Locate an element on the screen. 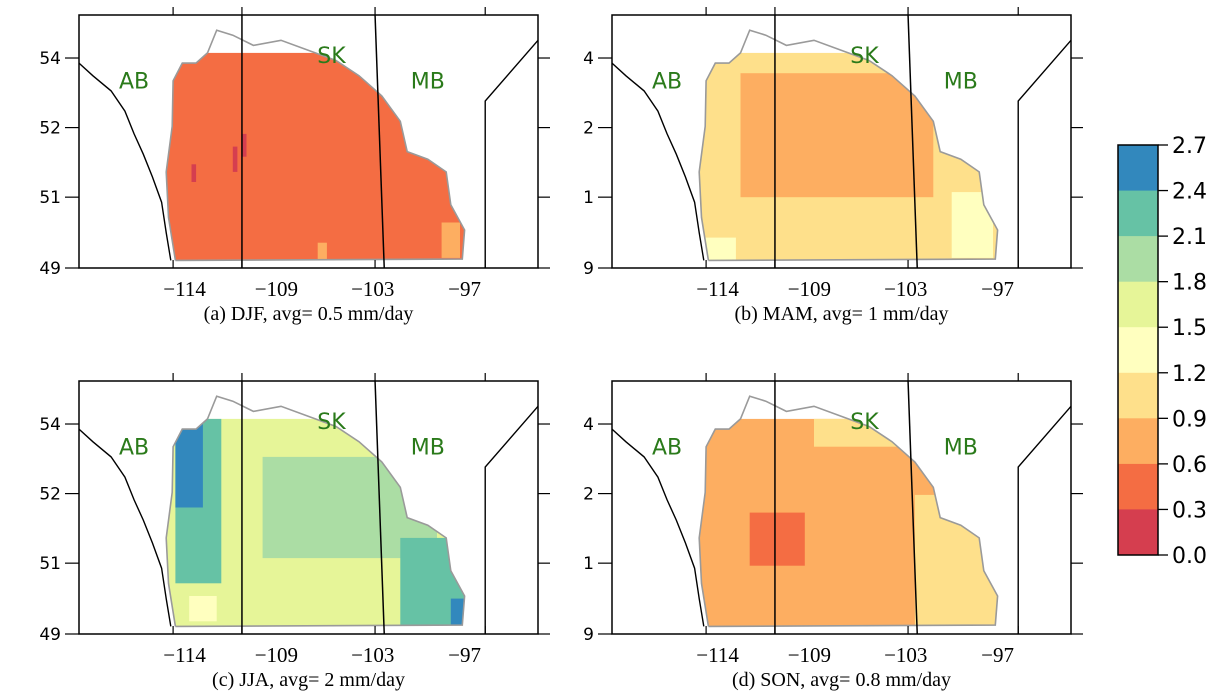  colorbar-frame is located at coordinates (1138, 350).